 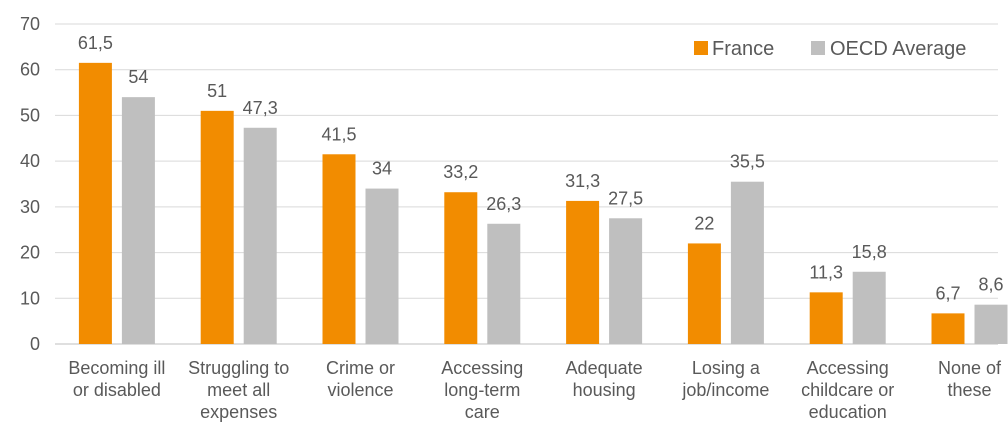 I want to click on data-label: 54, so click(x=138, y=77).